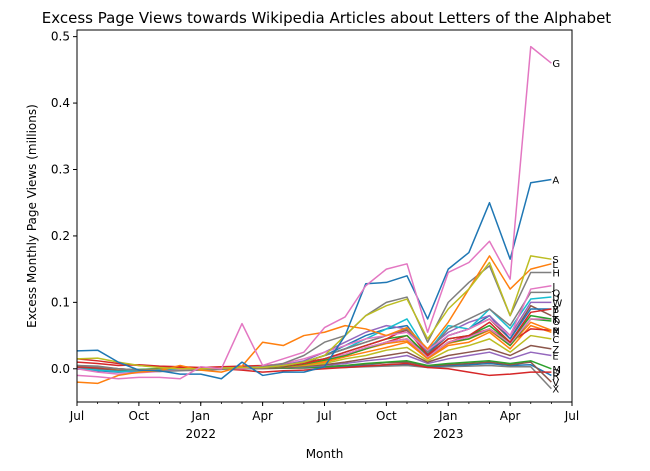 This screenshot has width=650, height=471. What do you see at coordinates (553, 287) in the screenshot?
I see `series-end-label: J` at bounding box center [553, 287].